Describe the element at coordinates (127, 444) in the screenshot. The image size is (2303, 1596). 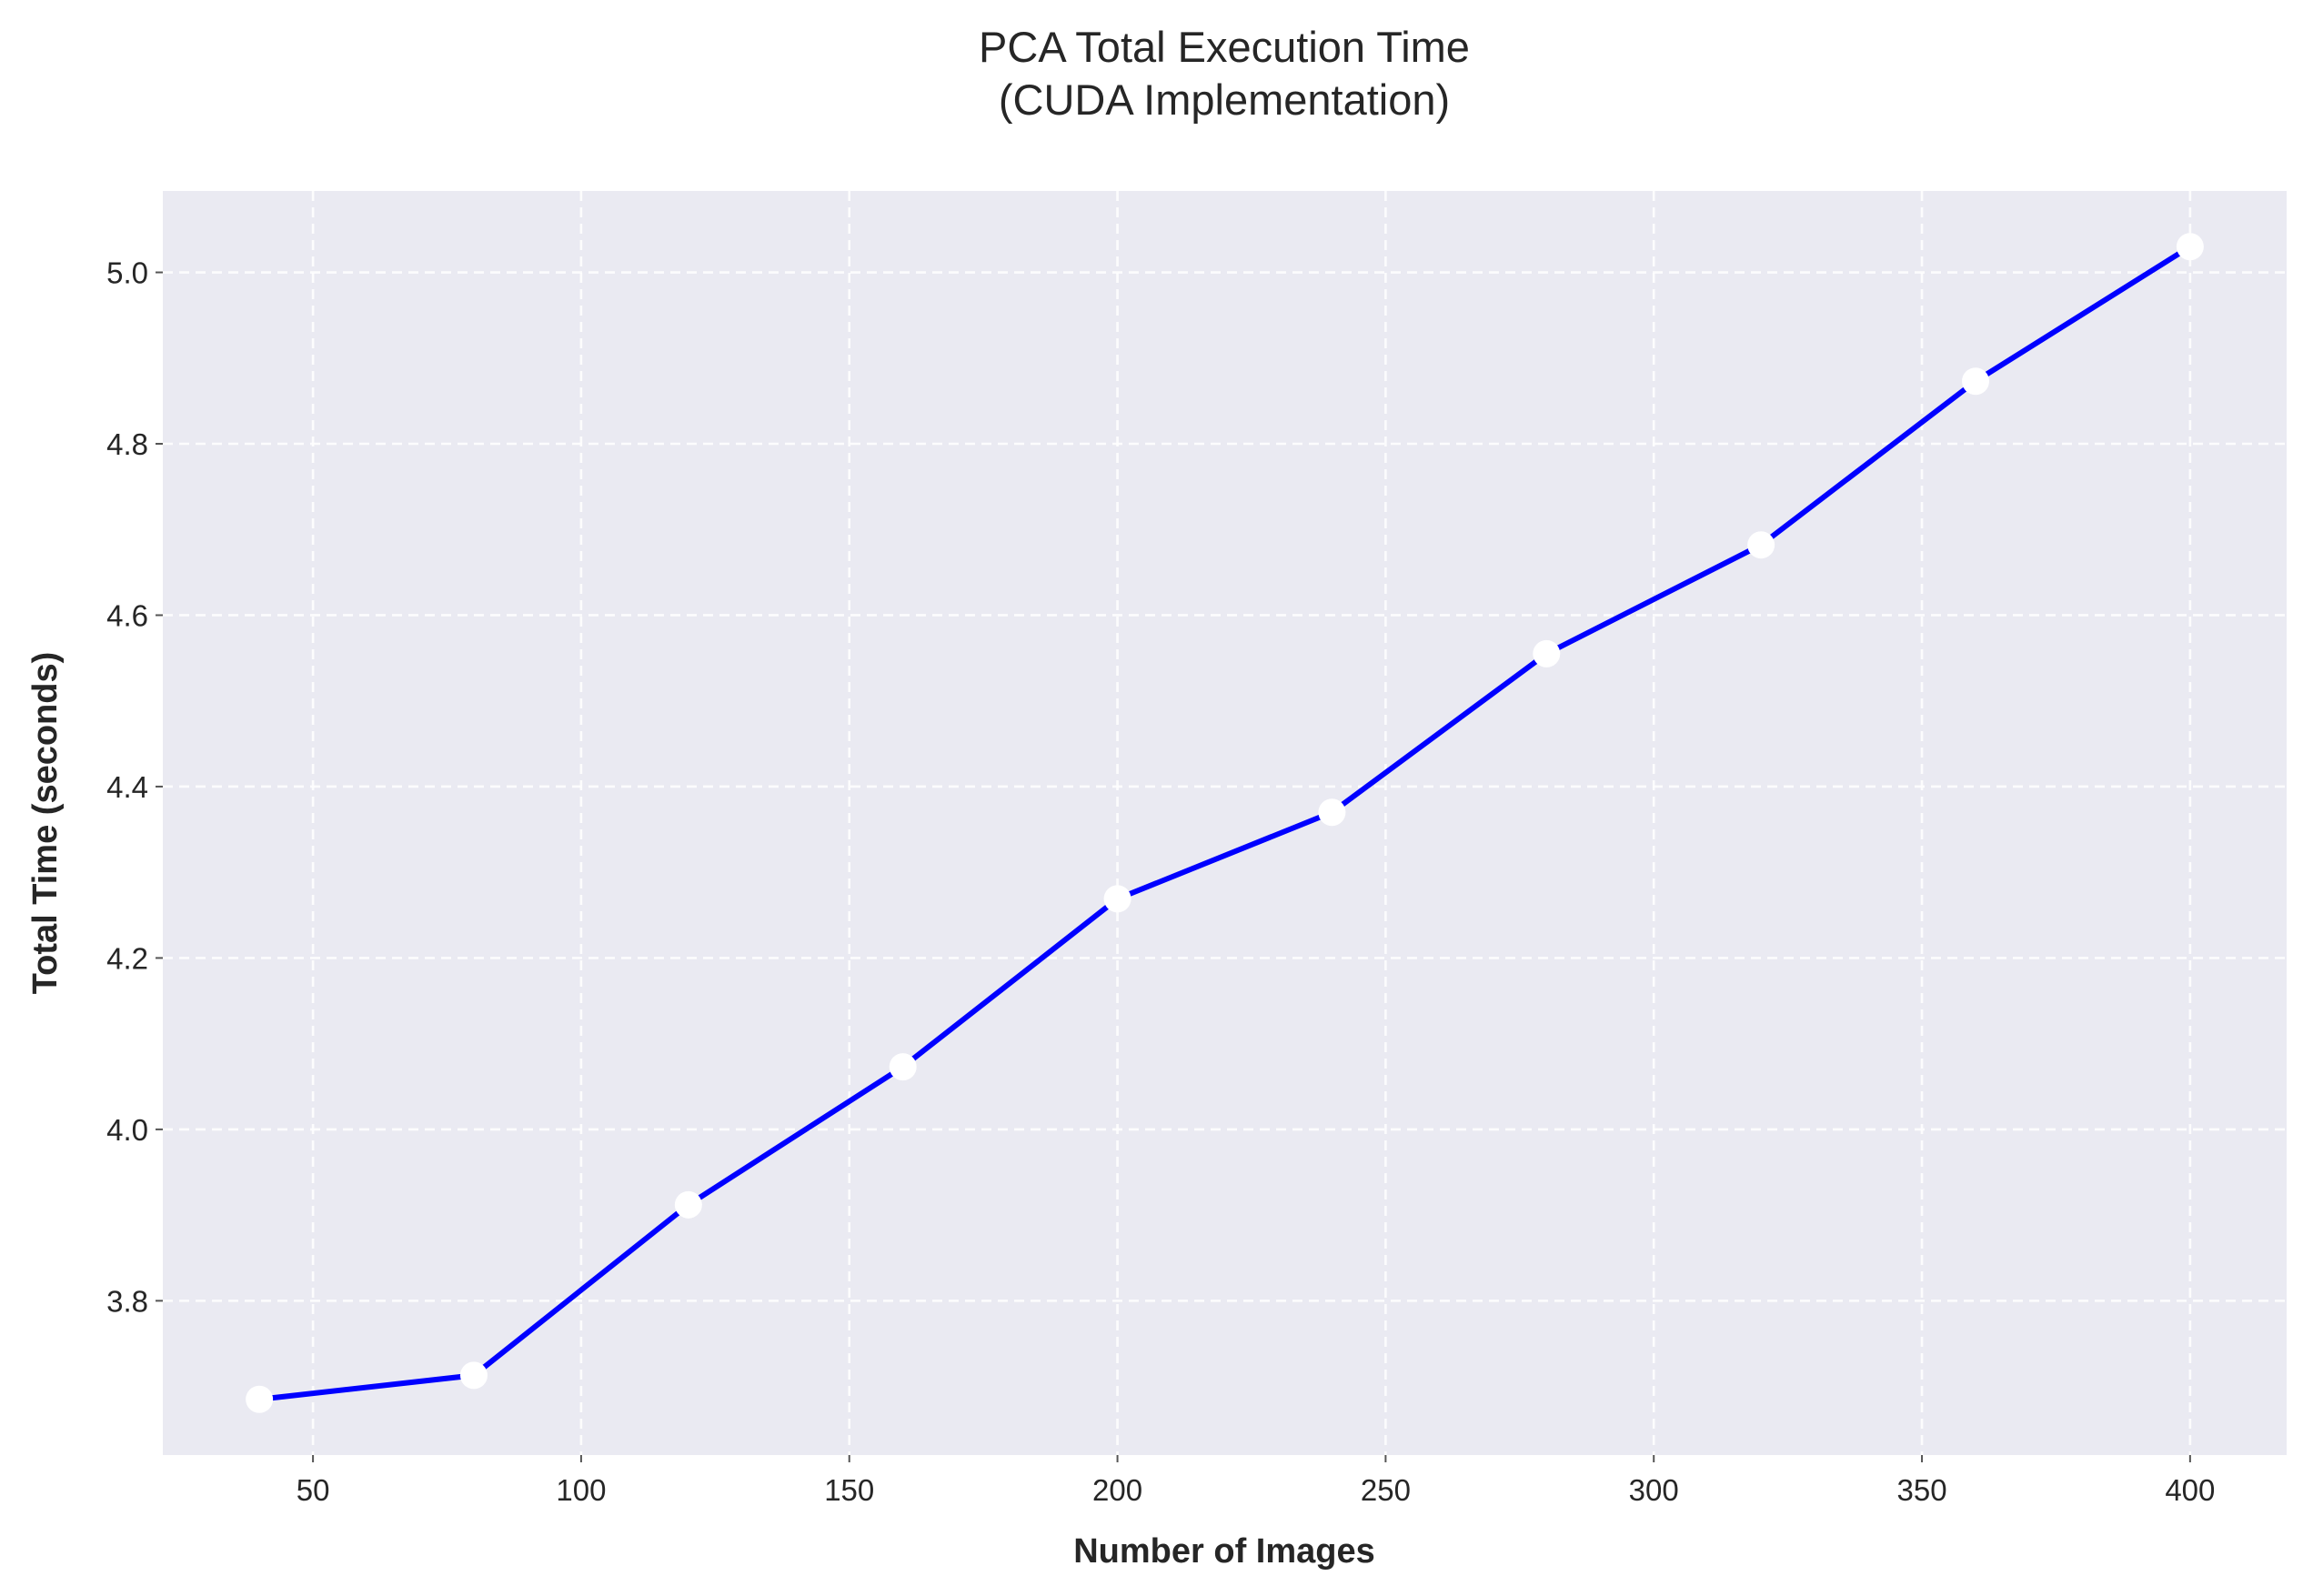
I see `y-tick-label: 4.8` at that location.